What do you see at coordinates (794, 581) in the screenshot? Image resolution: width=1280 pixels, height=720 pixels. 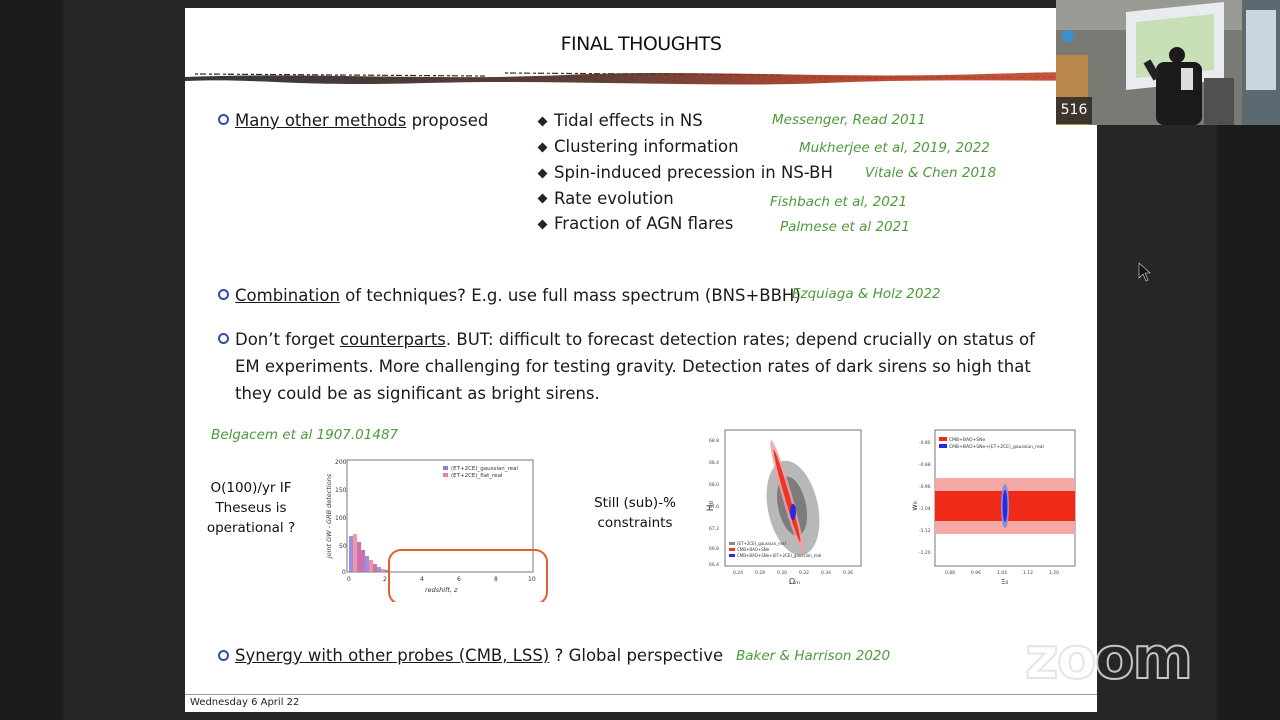 I see `contour-xlabel: Ωₘ` at bounding box center [794, 581].